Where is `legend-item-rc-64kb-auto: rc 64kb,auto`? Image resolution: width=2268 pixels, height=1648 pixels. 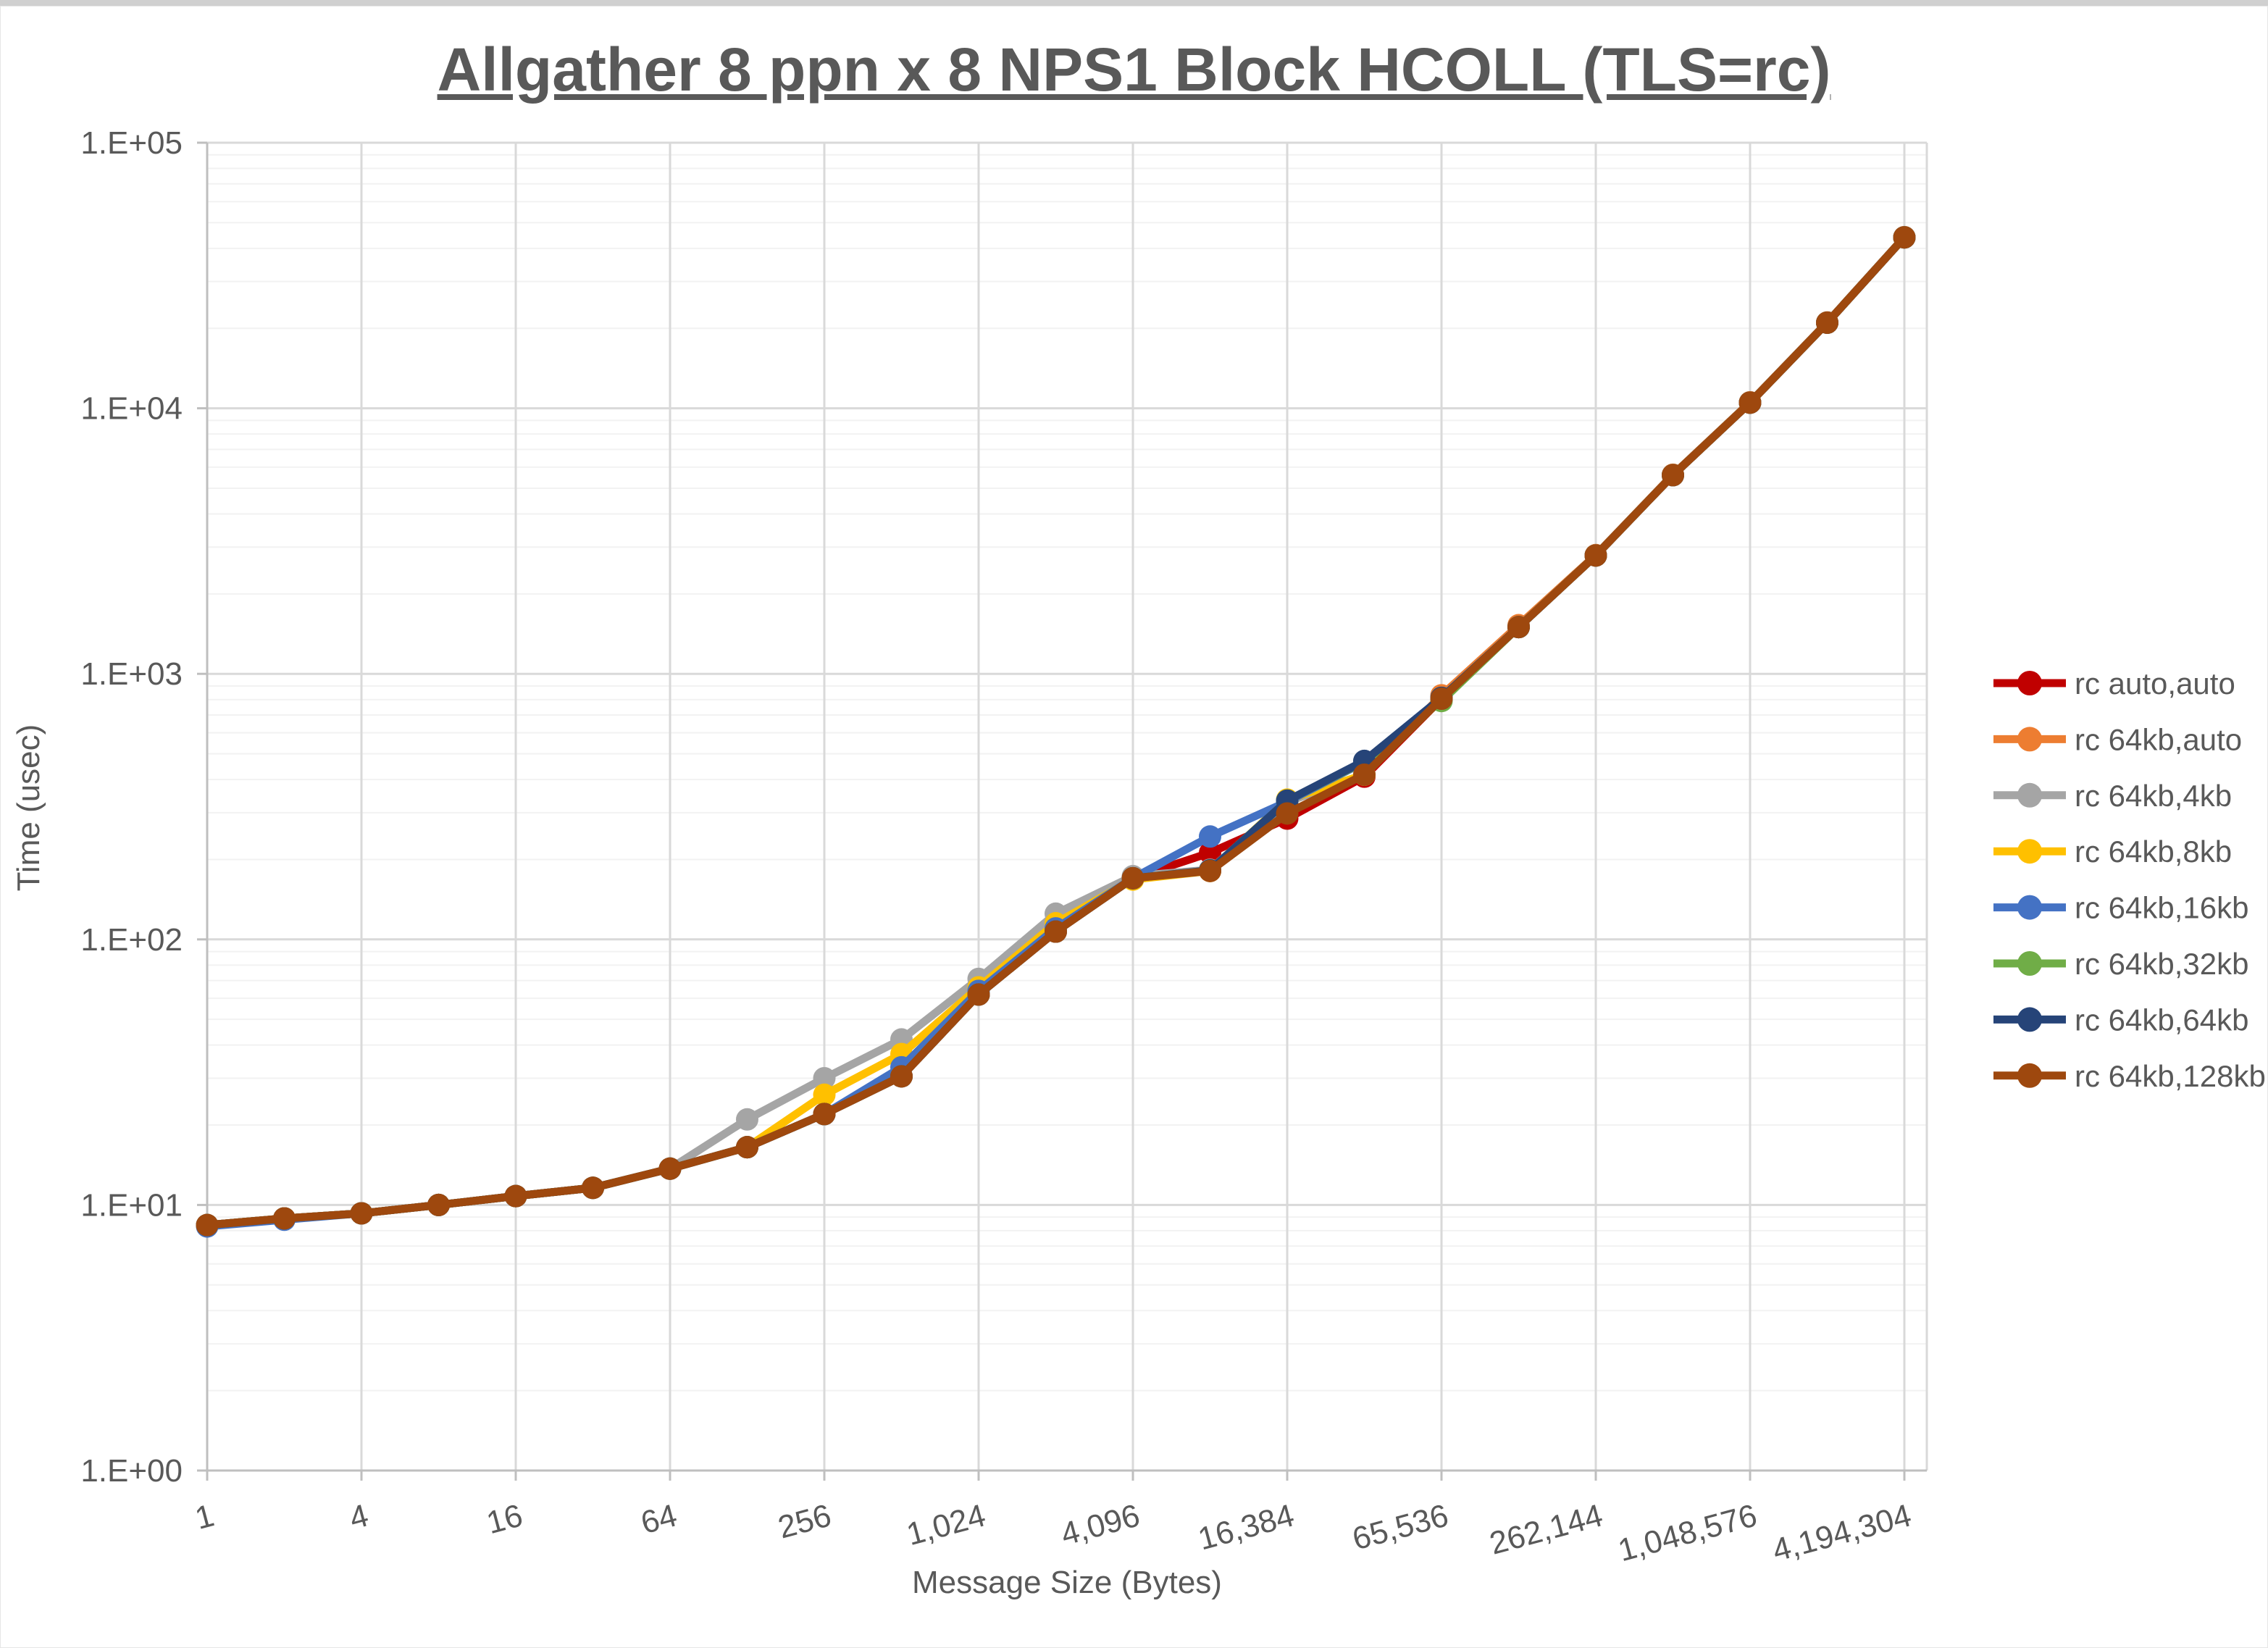
legend-item-rc-64kb-auto: rc 64kb,auto is located at coordinates (2118, 739).